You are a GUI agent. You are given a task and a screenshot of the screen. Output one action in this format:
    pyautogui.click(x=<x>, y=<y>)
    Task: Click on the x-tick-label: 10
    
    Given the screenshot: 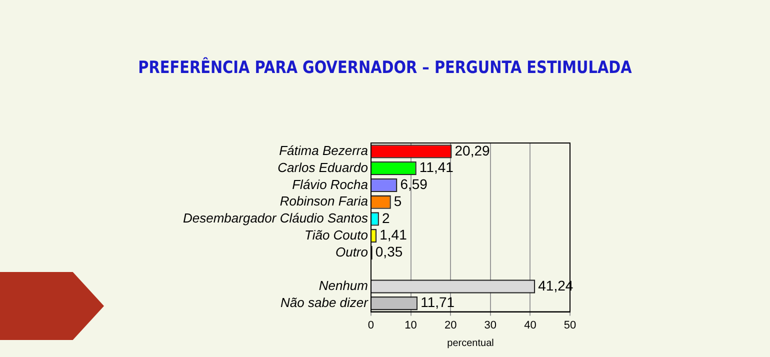 What is the action you would take?
    pyautogui.click(x=410, y=325)
    